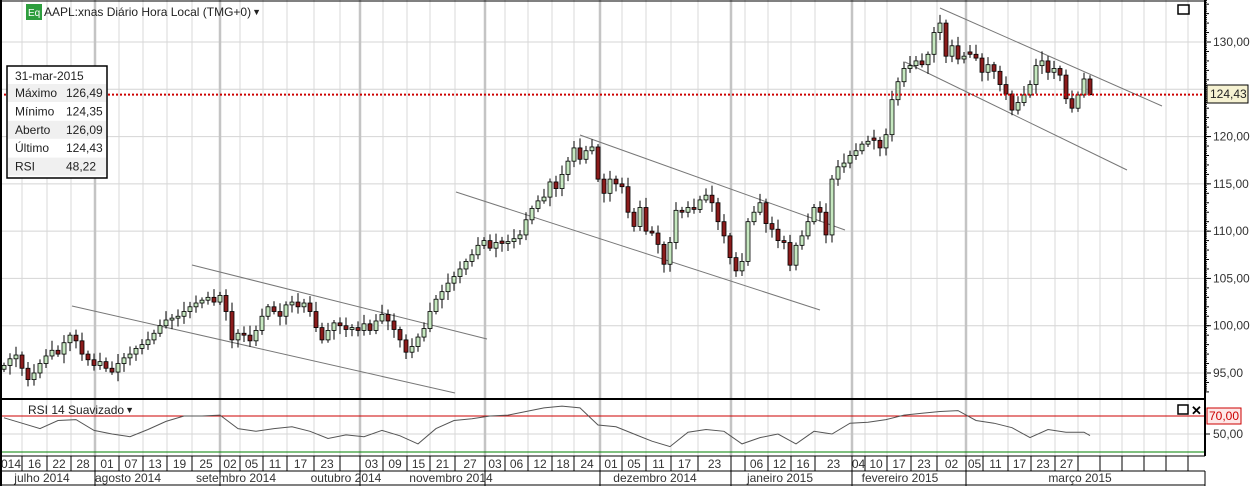 The image size is (1254, 486). I want to click on day-label: 13, so click(155, 464).